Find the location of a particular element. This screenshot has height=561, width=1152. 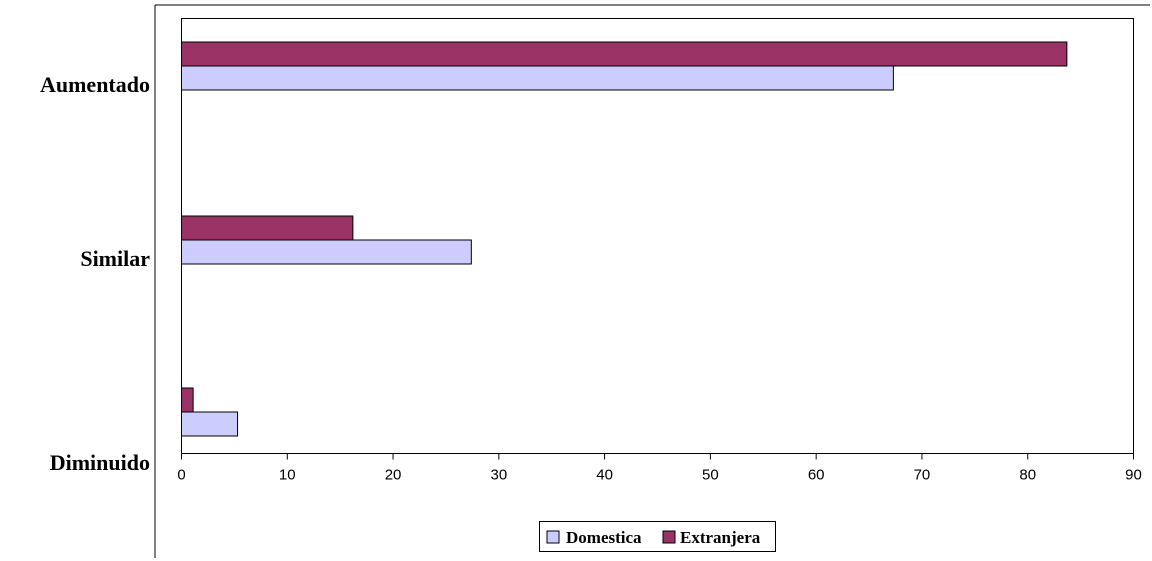

bar-extranjera-diminuido is located at coordinates (187, 400).